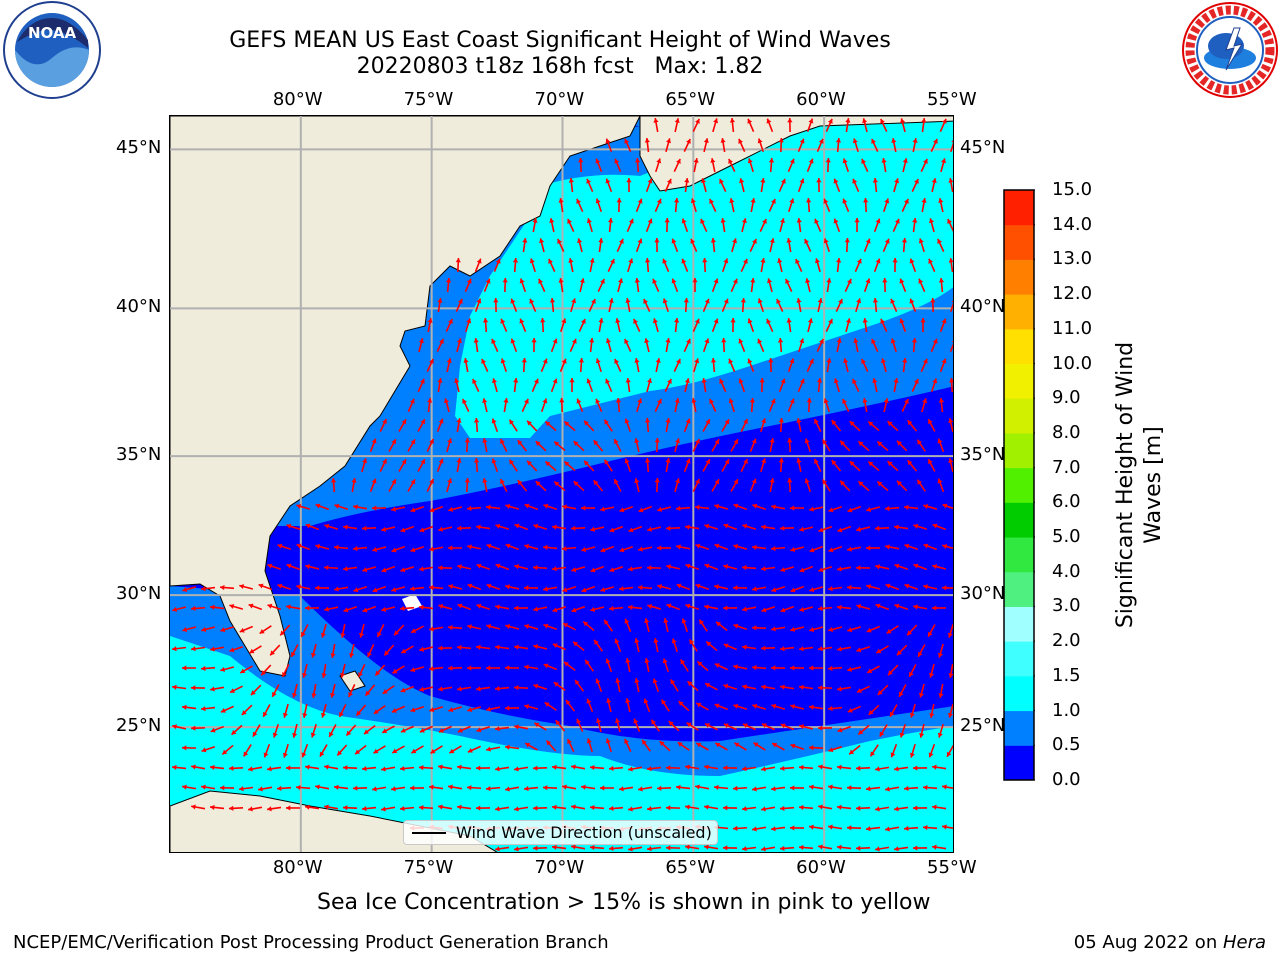 The image size is (1280, 960). What do you see at coordinates (690, 99) in the screenshot?
I see `lon-label: 65°W` at bounding box center [690, 99].